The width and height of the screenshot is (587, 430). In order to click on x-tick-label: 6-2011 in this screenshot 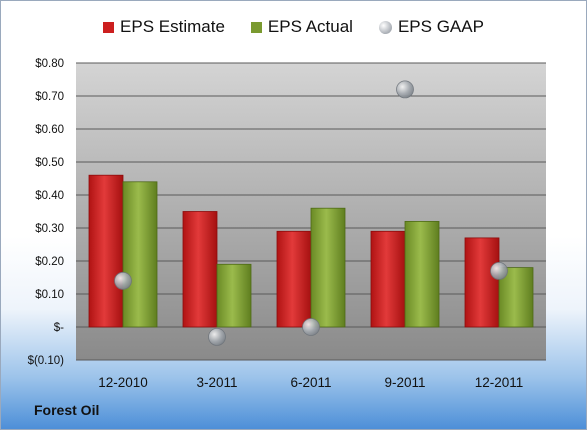, I will do `click(310, 382)`.